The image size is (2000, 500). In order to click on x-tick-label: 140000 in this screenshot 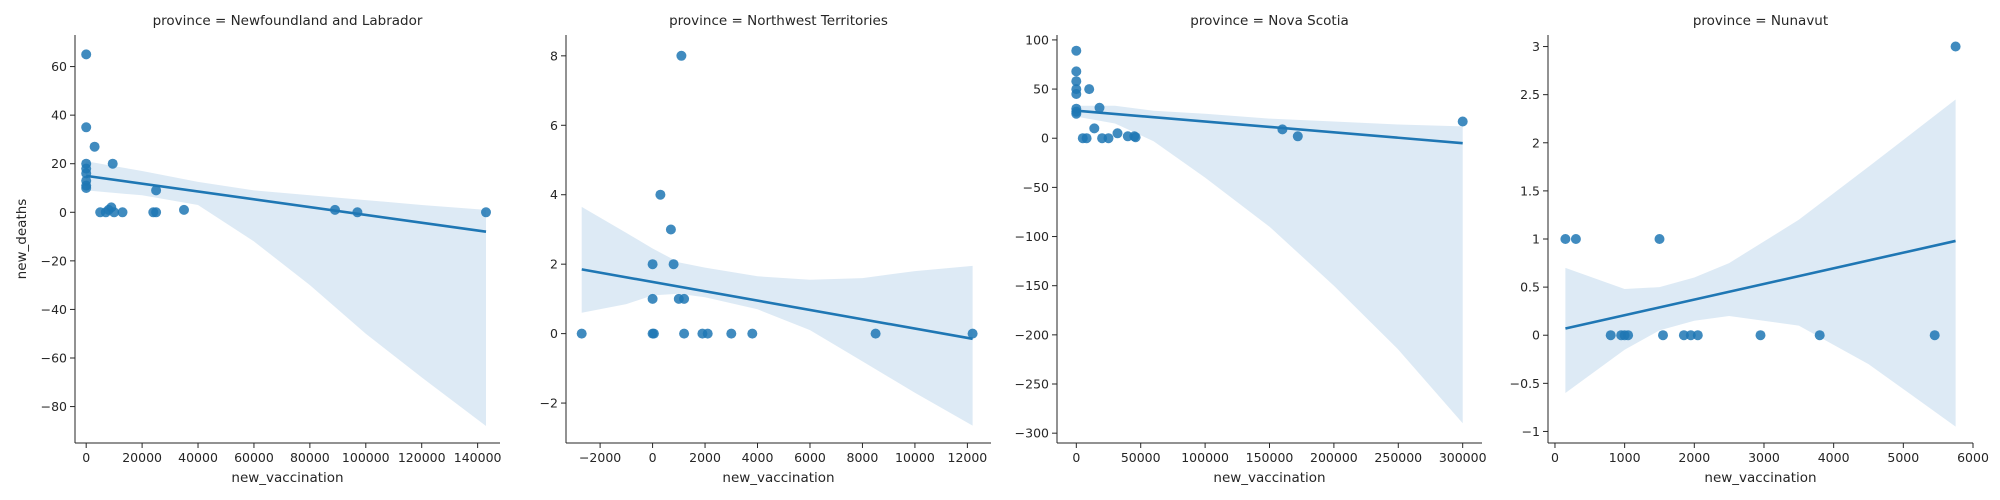, I will do `click(478, 457)`.